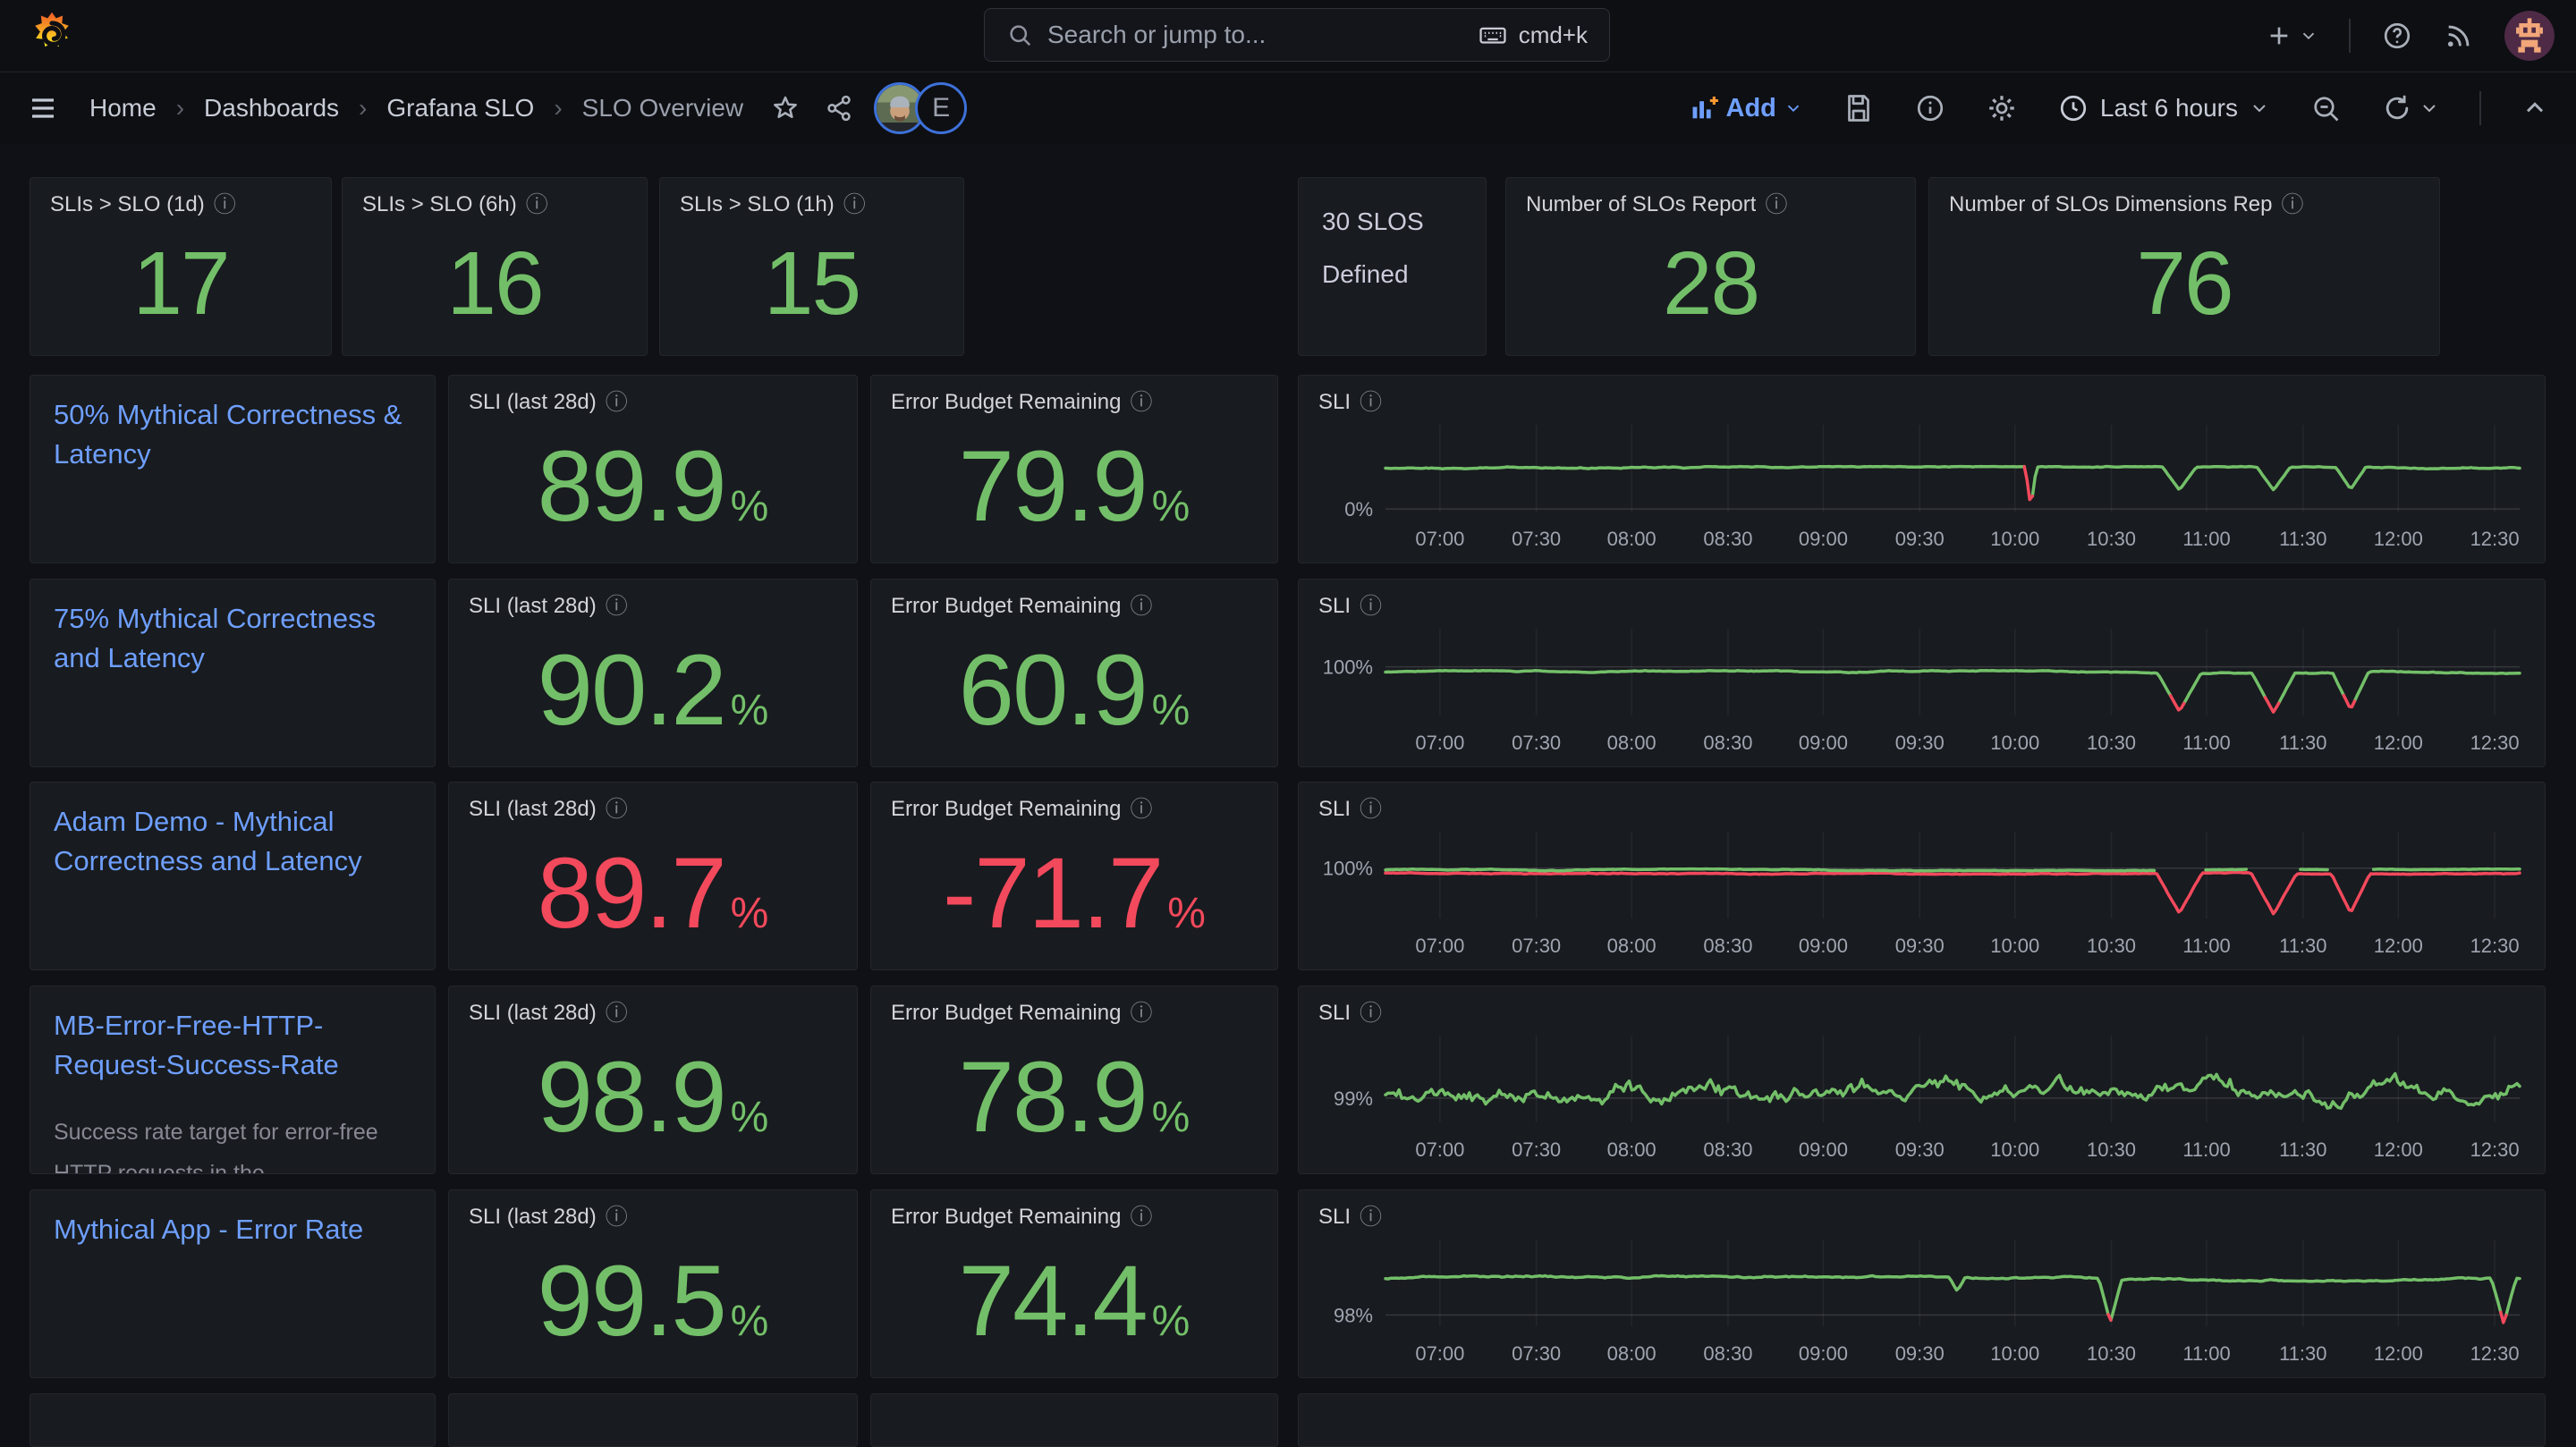  I want to click on svg-text: 11:30, so click(2302, 1353).